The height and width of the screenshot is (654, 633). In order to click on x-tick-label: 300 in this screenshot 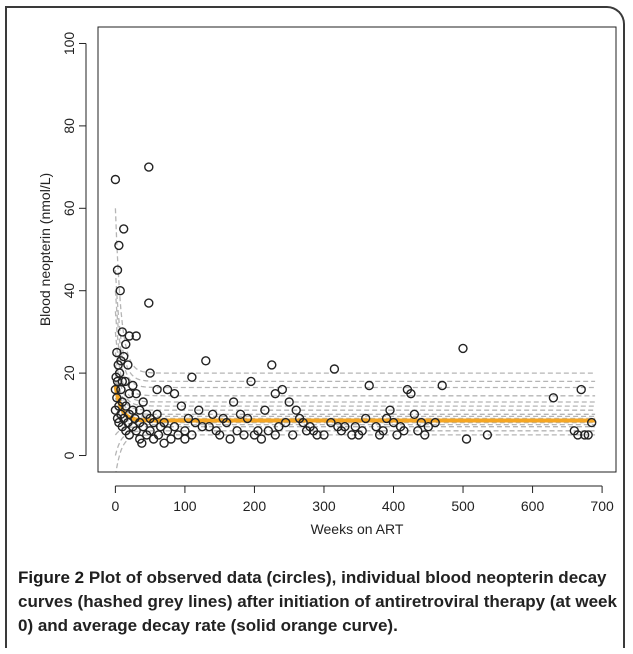, I will do `click(324, 506)`.